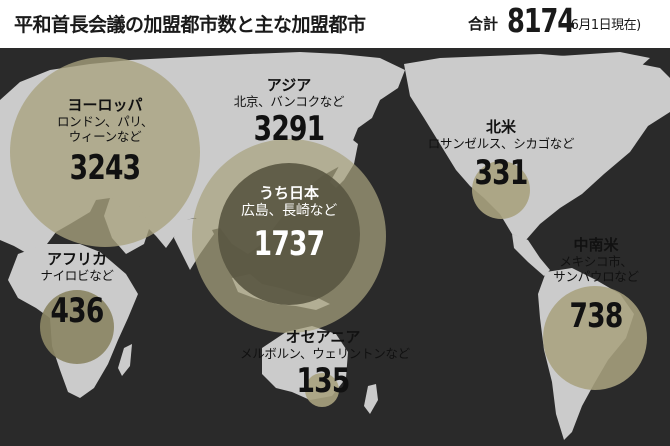 The image size is (670, 446). I want to click on label-africa: アフリカ ナイロビなど 436, so click(77, 289).